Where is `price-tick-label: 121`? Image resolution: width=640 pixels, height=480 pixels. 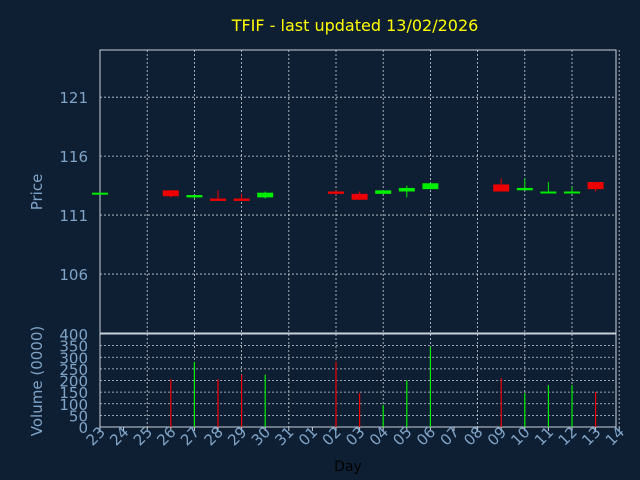 price-tick-label: 121 is located at coordinates (73, 98).